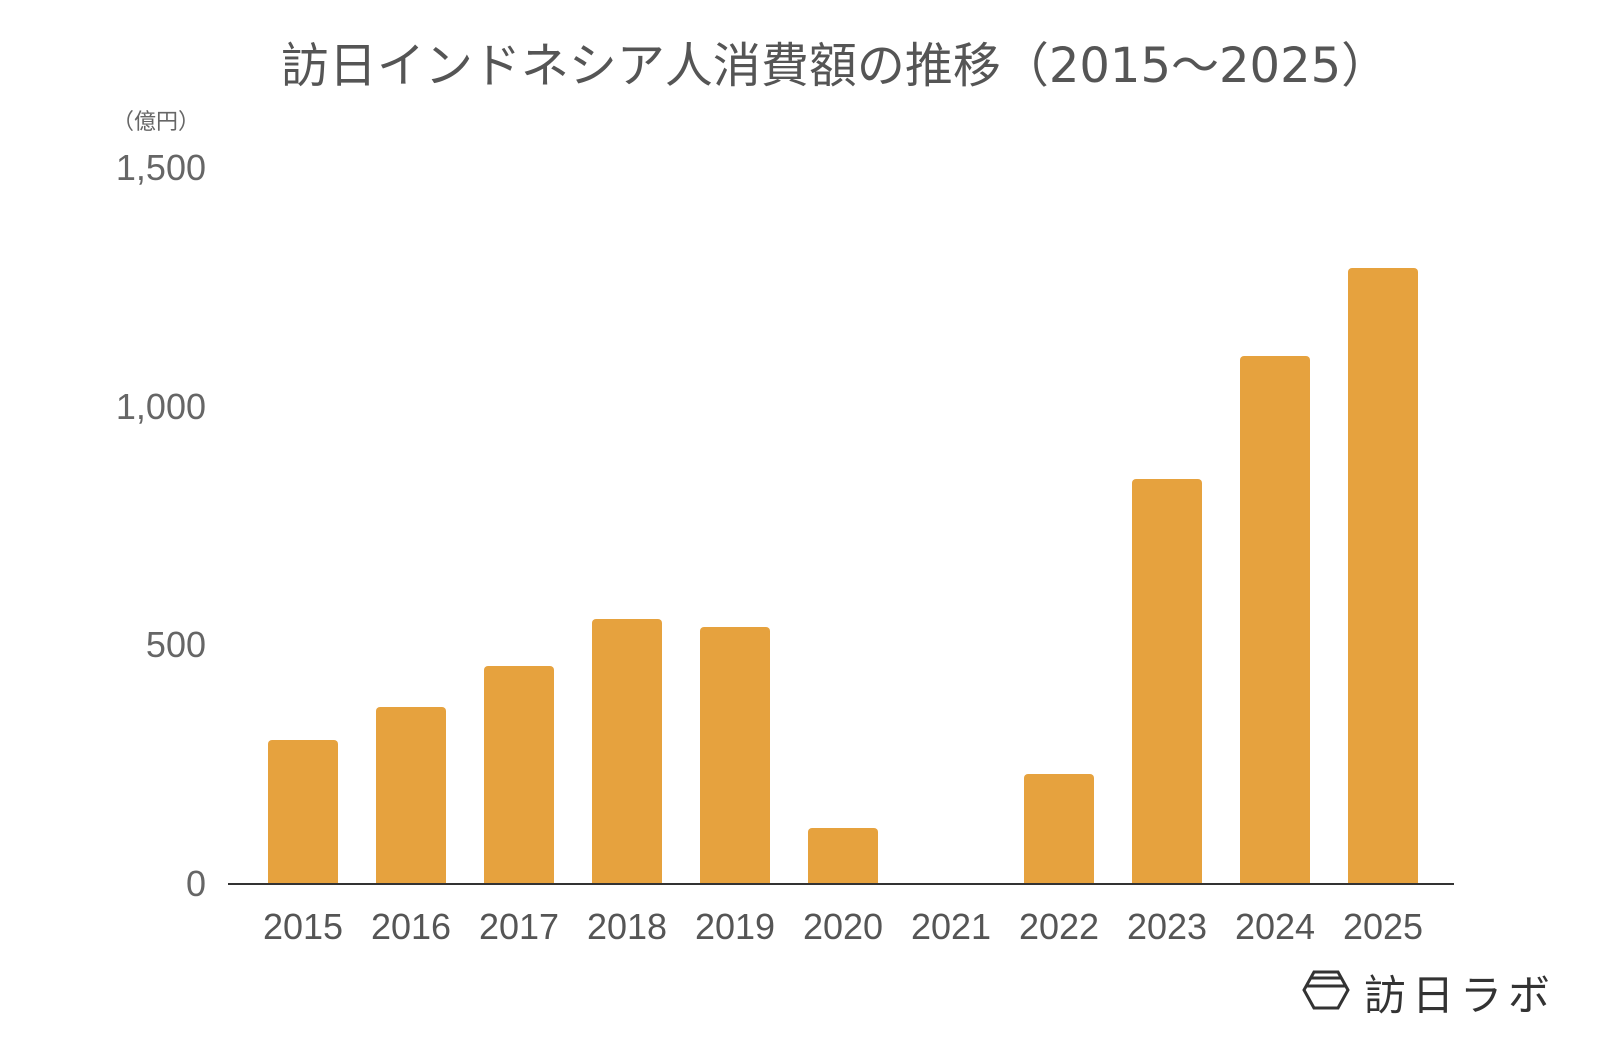 This screenshot has height=1048, width=1600. Describe the element at coordinates (1383, 926) in the screenshot. I see `x-tick-label: 2025` at that location.